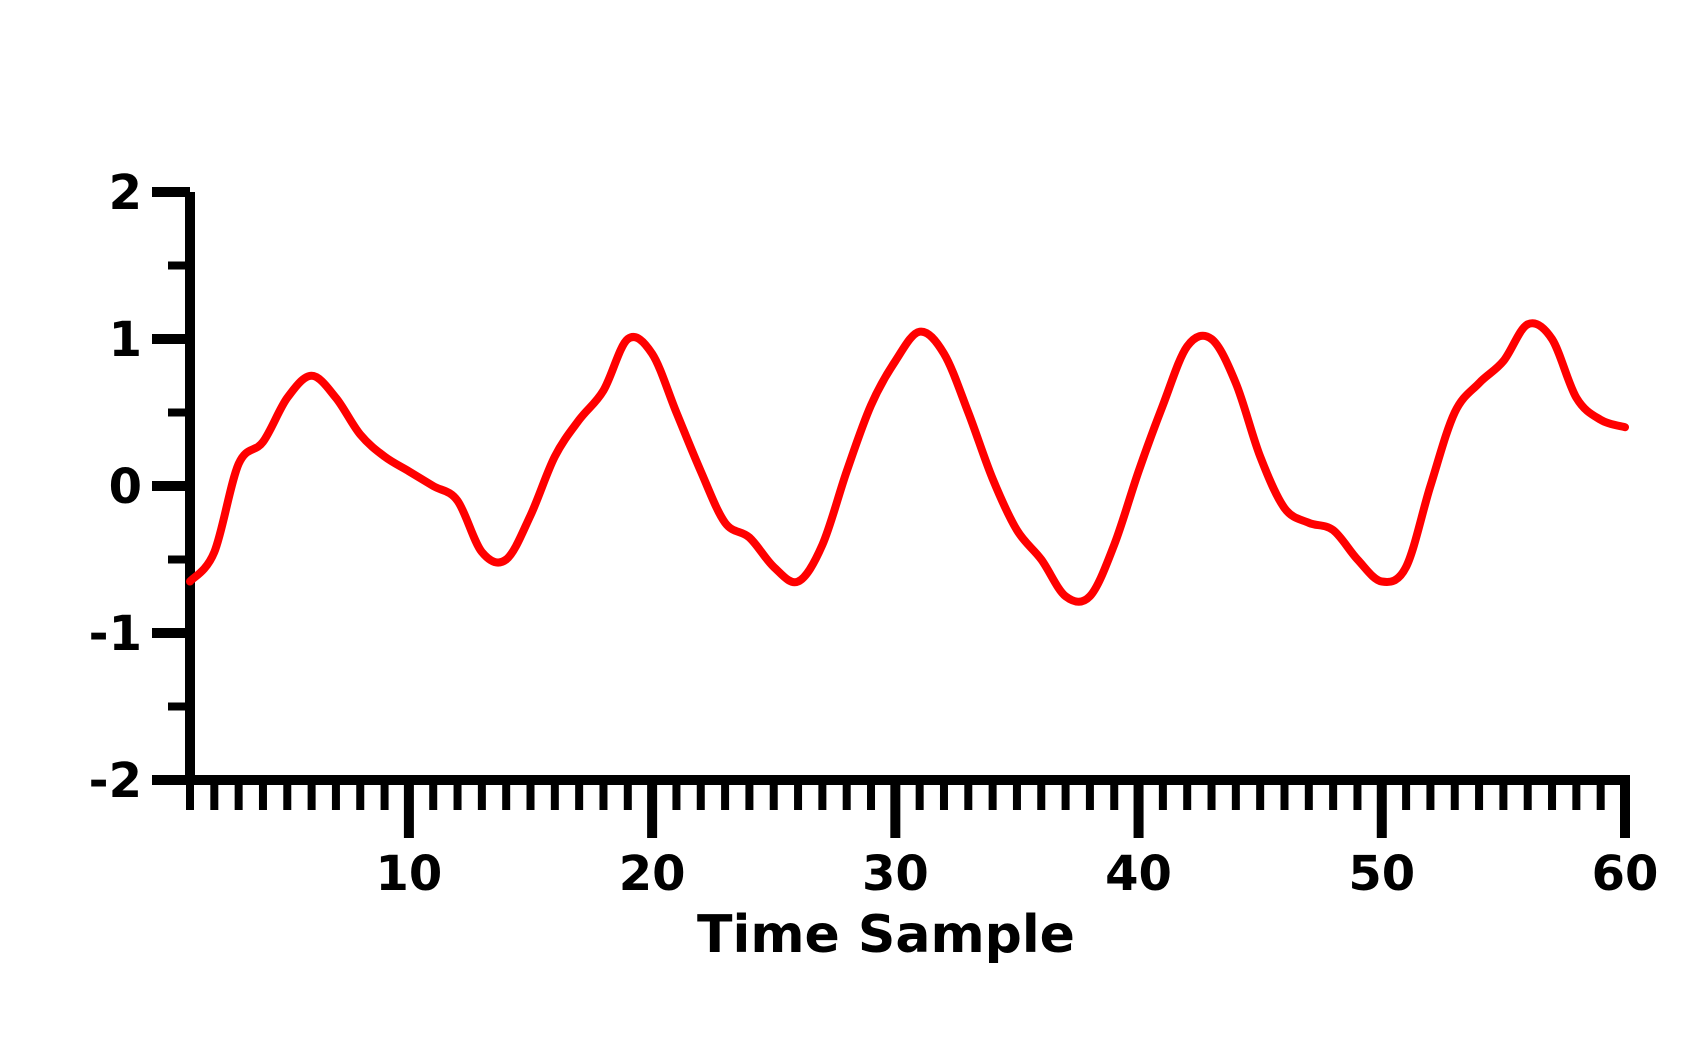 The image size is (1692, 1037). I want to click on y-tick-label: 1, so click(125, 340).